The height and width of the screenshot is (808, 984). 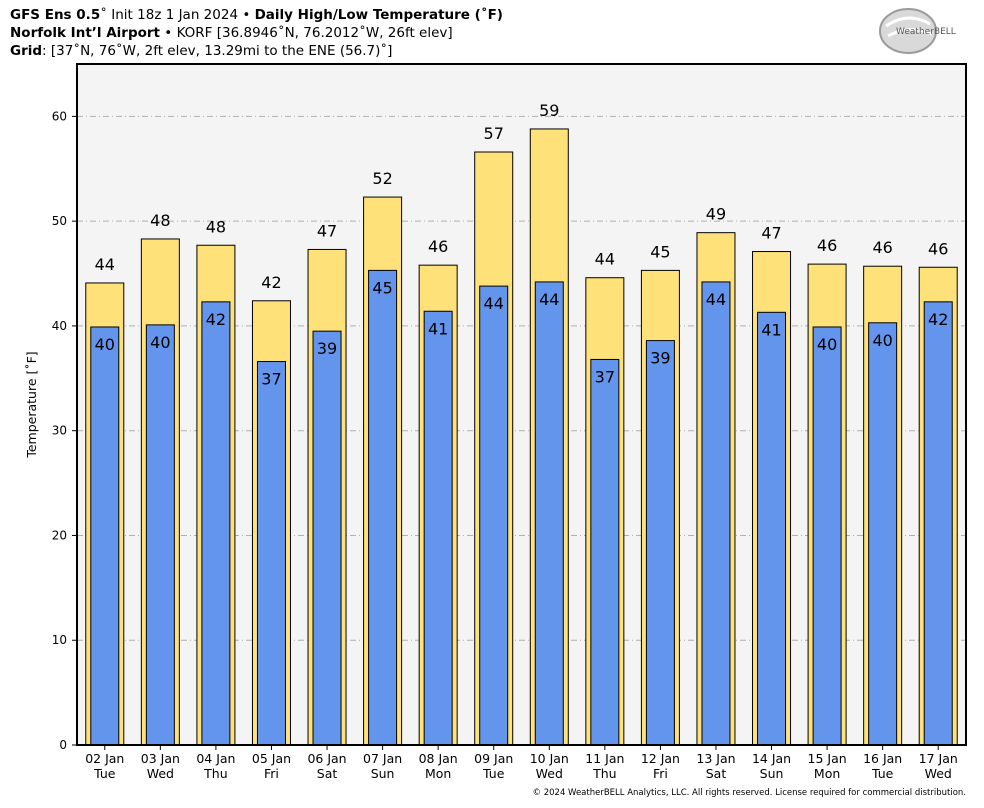 I want to click on x-tick-date: 05 Jan, so click(x=271, y=758).